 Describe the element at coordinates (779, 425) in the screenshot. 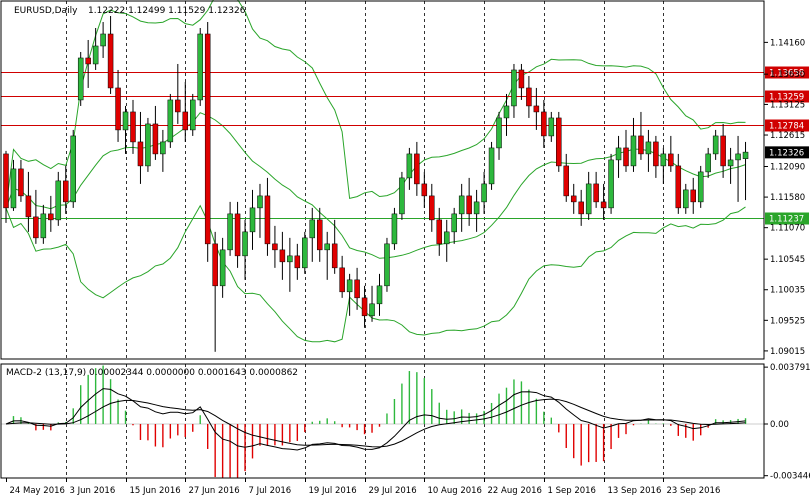

I see `macd-tick-label: 0.00` at that location.